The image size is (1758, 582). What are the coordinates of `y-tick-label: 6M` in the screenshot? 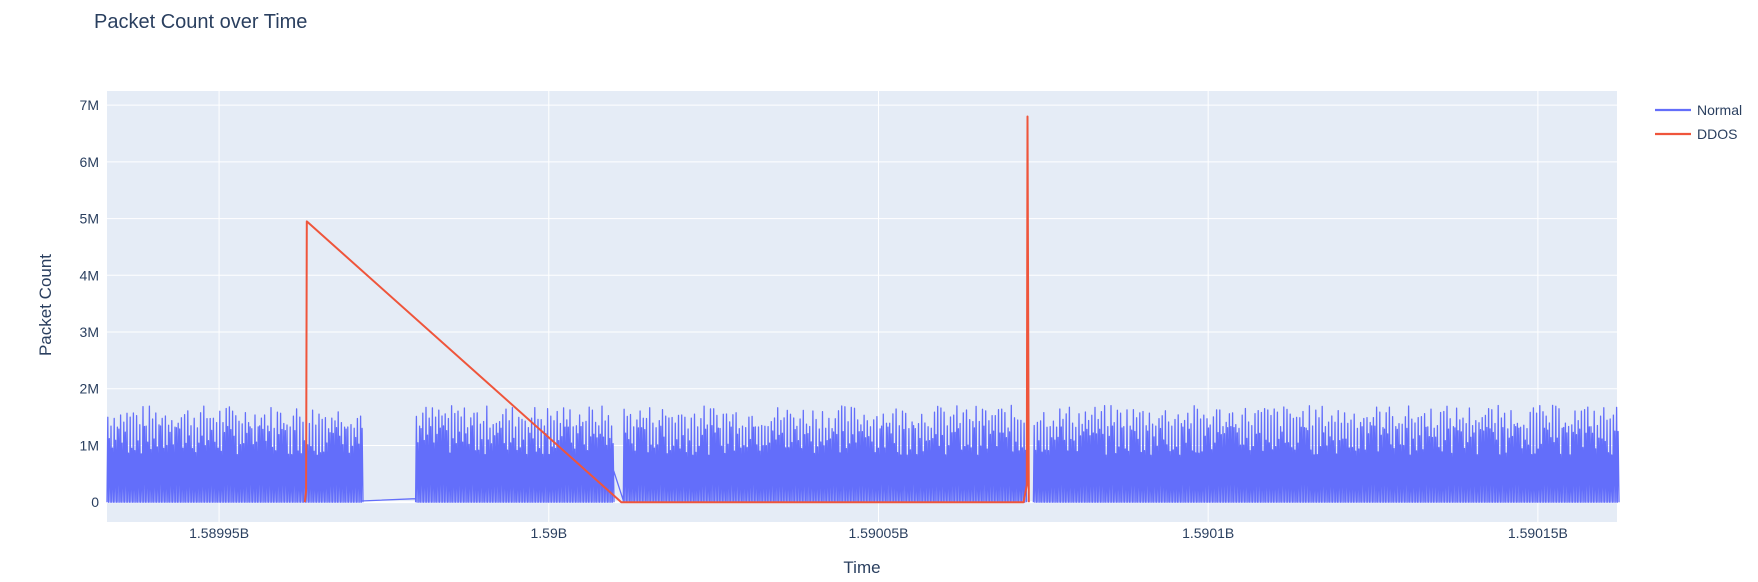 It's located at (89, 162).